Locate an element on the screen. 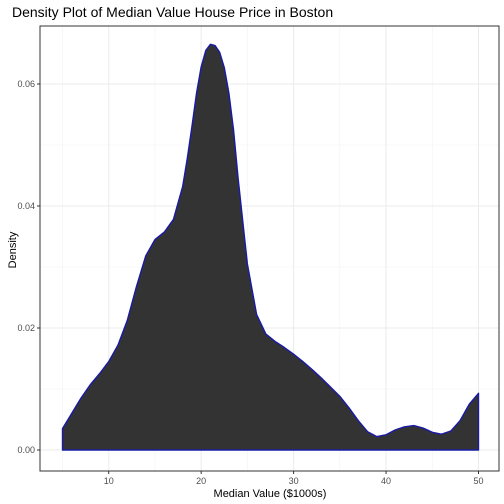  x-axis-title: Median Value ($1000s) is located at coordinates (270, 494).